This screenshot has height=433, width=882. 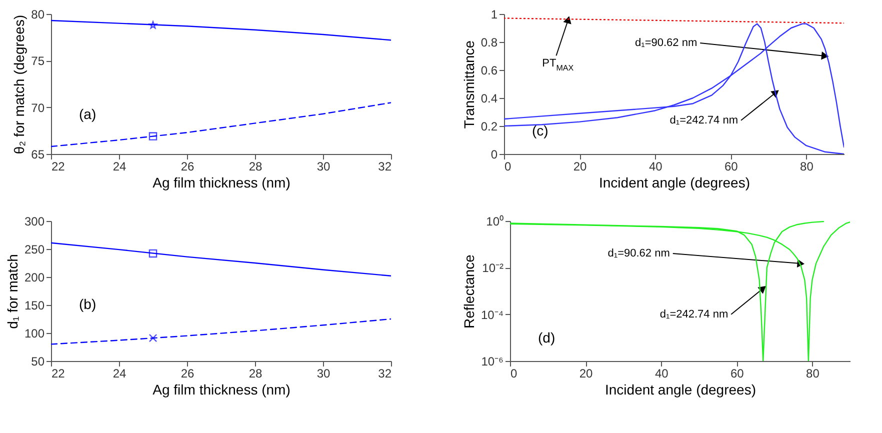 What do you see at coordinates (468, 84) in the screenshot?
I see `y-axis-title: Transmittance` at bounding box center [468, 84].